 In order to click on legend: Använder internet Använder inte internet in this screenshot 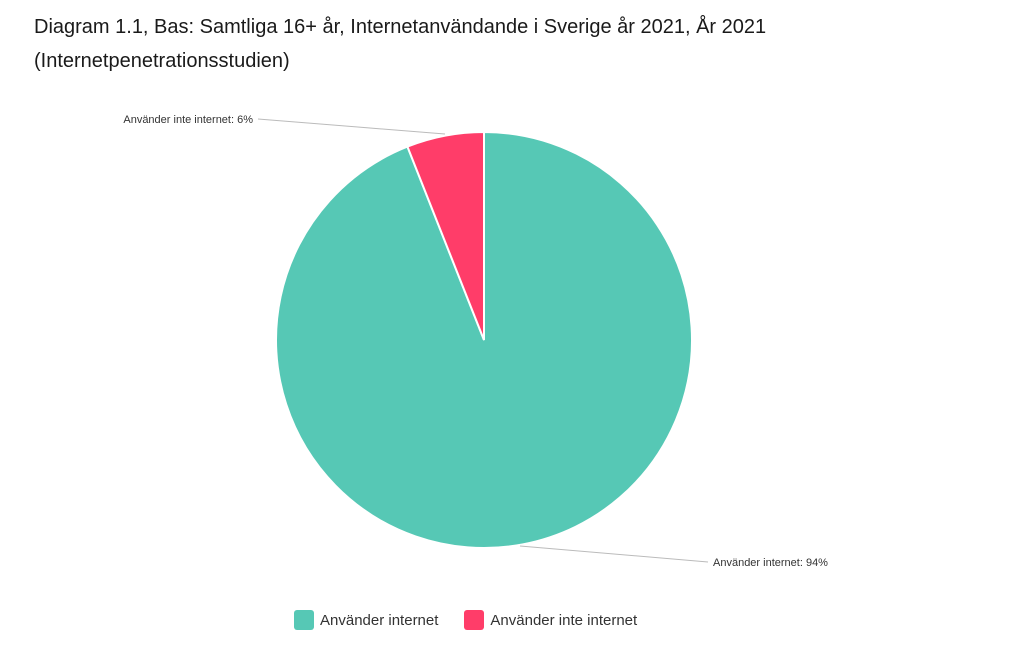, I will do `click(465, 620)`.